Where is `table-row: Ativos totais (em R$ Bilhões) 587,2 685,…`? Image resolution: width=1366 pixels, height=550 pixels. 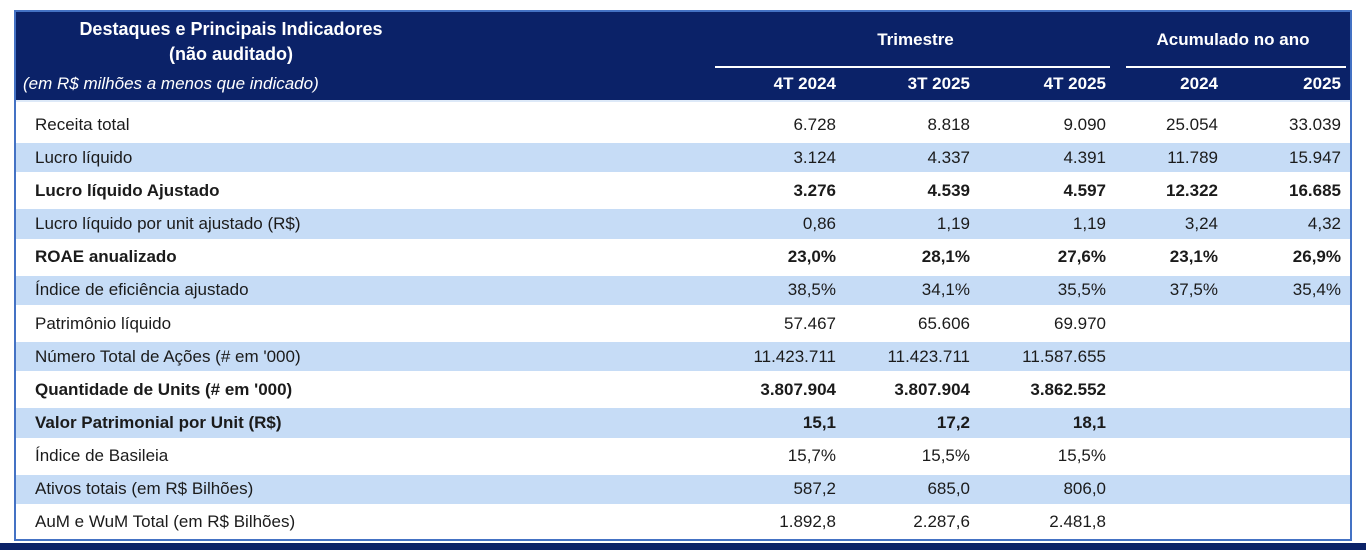
table-row: Ativos totais (em R$ Bilhões) 587,2 685,… is located at coordinates (683, 489).